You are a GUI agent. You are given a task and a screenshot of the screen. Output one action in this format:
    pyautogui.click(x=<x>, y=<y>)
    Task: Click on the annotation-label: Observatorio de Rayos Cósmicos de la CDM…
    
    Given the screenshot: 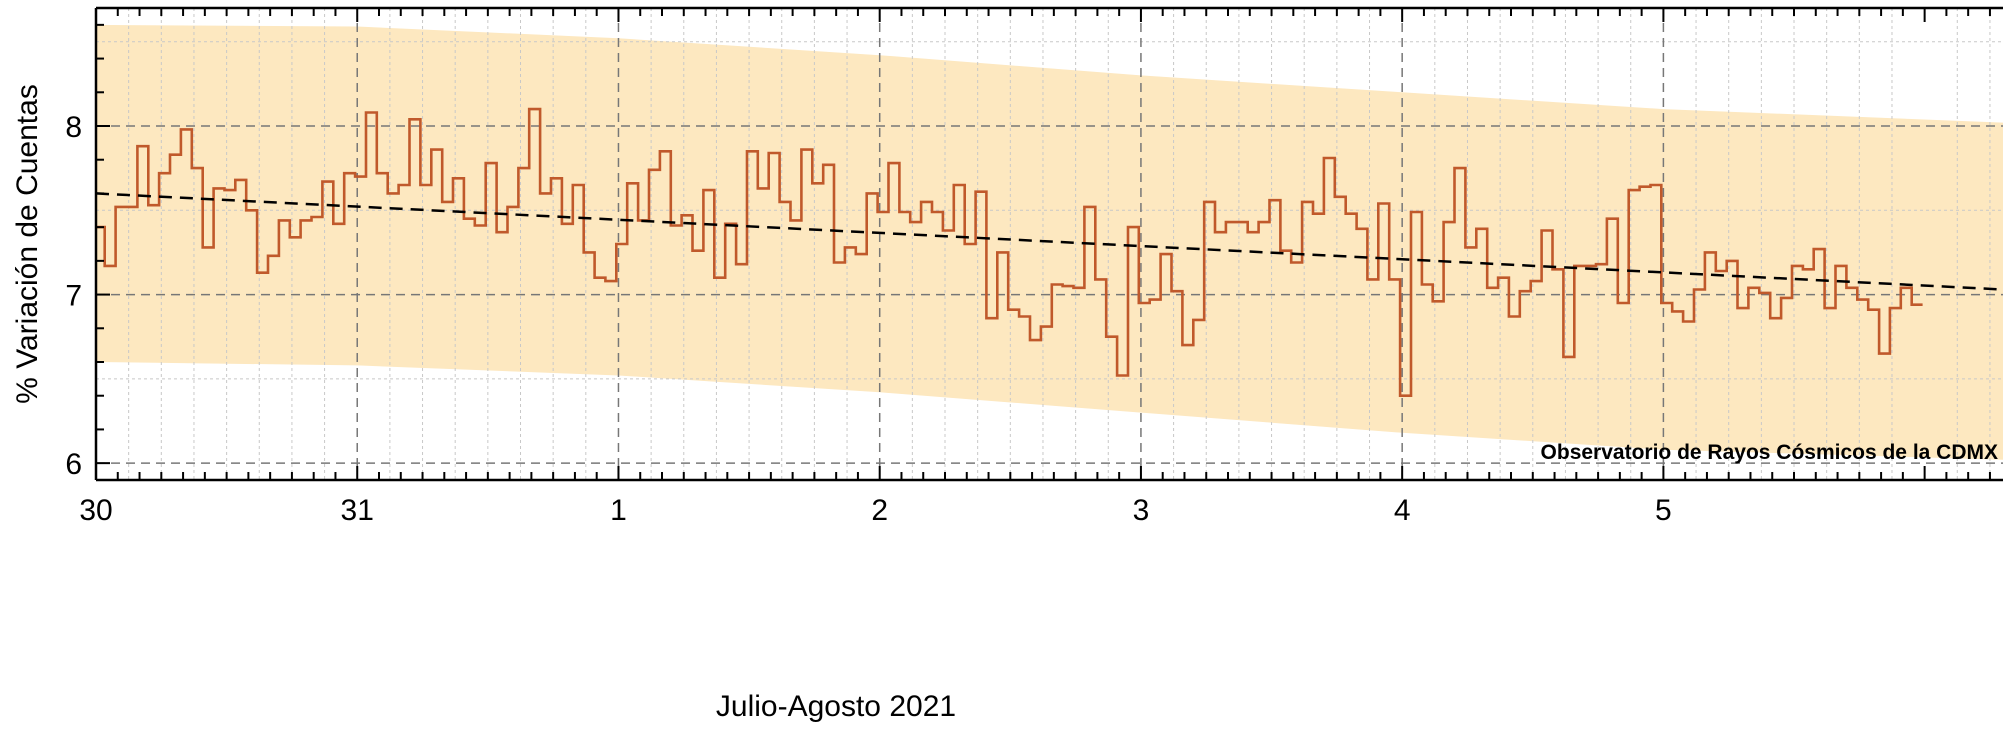 What is the action you would take?
    pyautogui.click(x=1769, y=452)
    